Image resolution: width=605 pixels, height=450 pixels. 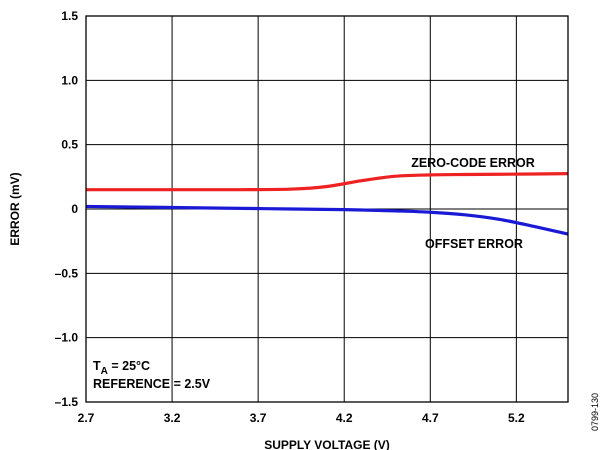 What do you see at coordinates (69, 145) in the screenshot?
I see `y-tick-label: 0.5` at bounding box center [69, 145].